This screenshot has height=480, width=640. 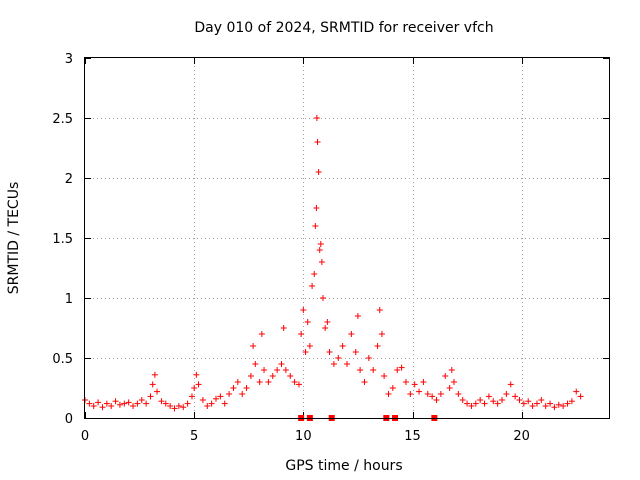 What do you see at coordinates (14, 238) in the screenshot?
I see `y-axis-label: SRMTID / TECUs` at bounding box center [14, 238].